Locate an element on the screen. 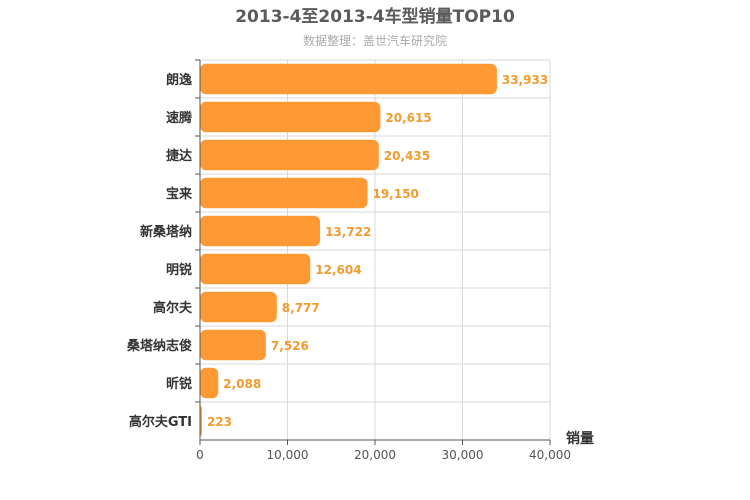 This screenshot has width=750, height=500. value-label: 223 is located at coordinates (219, 422).